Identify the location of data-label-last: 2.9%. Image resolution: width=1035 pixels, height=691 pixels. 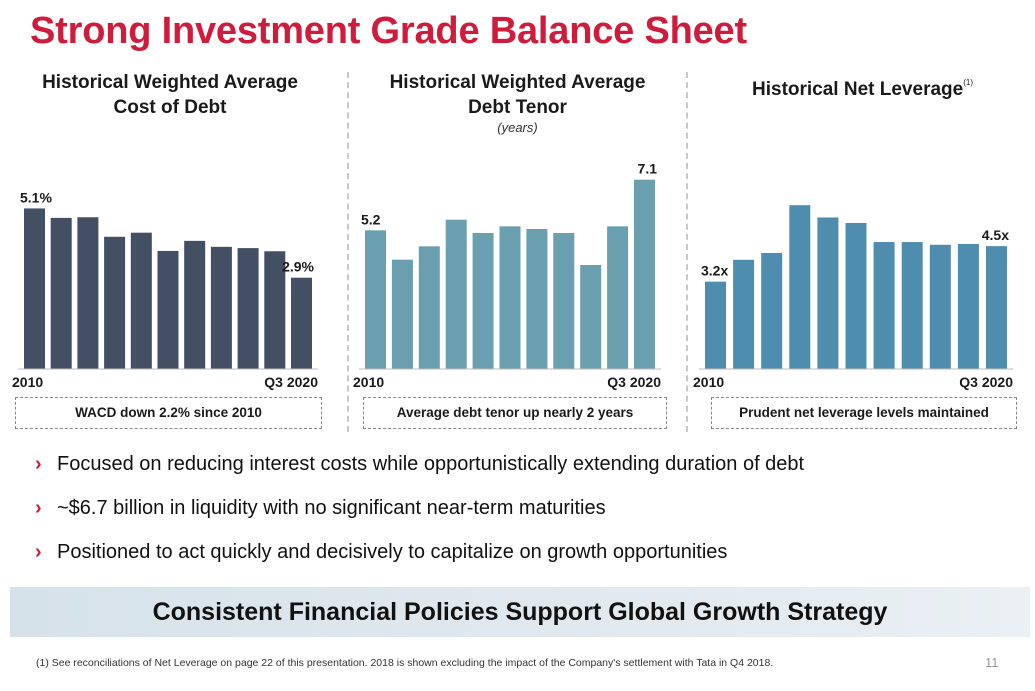
(298, 267).